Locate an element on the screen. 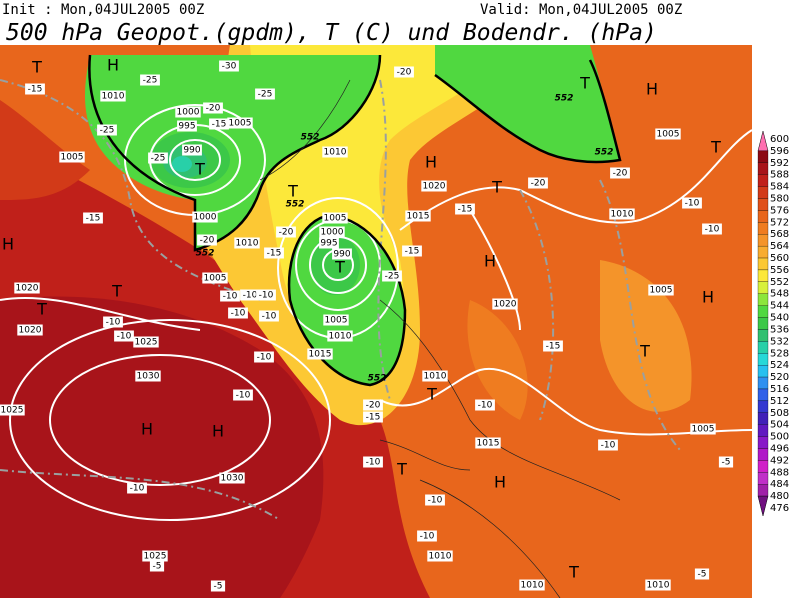 The height and width of the screenshot is (598, 789). colorbar-label: 480 is located at coordinates (779, 496).